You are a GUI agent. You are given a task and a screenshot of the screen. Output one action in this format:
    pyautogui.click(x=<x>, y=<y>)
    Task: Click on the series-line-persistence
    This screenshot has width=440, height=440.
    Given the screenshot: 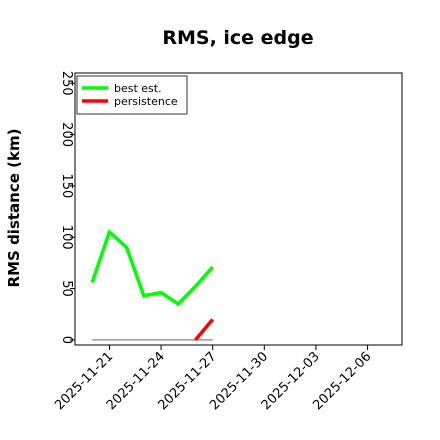 What is the action you would take?
    pyautogui.click(x=204, y=329)
    